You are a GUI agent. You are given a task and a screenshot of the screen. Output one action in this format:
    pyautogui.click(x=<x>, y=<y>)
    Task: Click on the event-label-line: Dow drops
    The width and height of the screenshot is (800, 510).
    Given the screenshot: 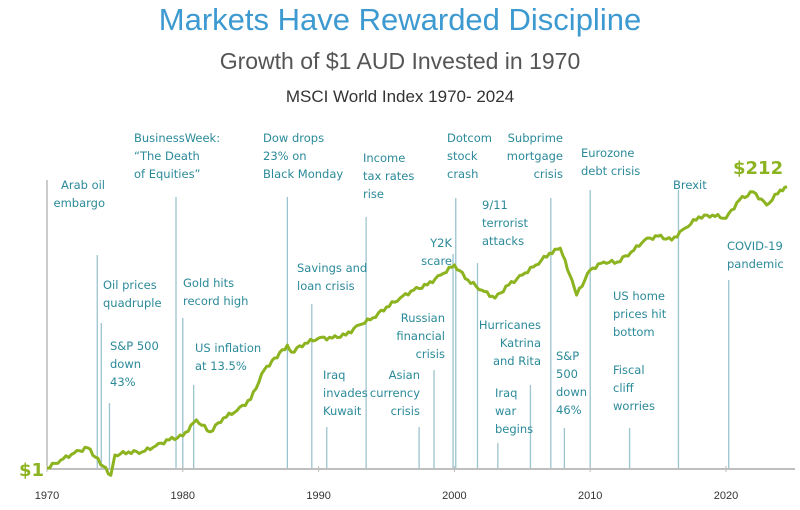 What is the action you would take?
    pyautogui.click(x=293, y=138)
    